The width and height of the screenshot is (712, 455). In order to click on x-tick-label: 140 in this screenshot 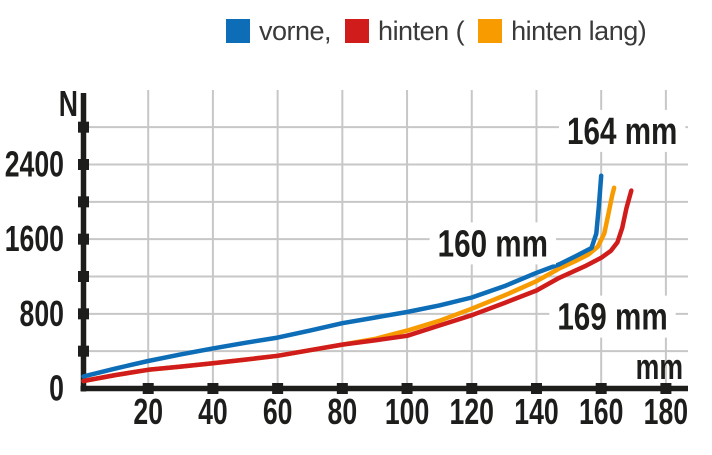, I will do `click(536, 411)`.